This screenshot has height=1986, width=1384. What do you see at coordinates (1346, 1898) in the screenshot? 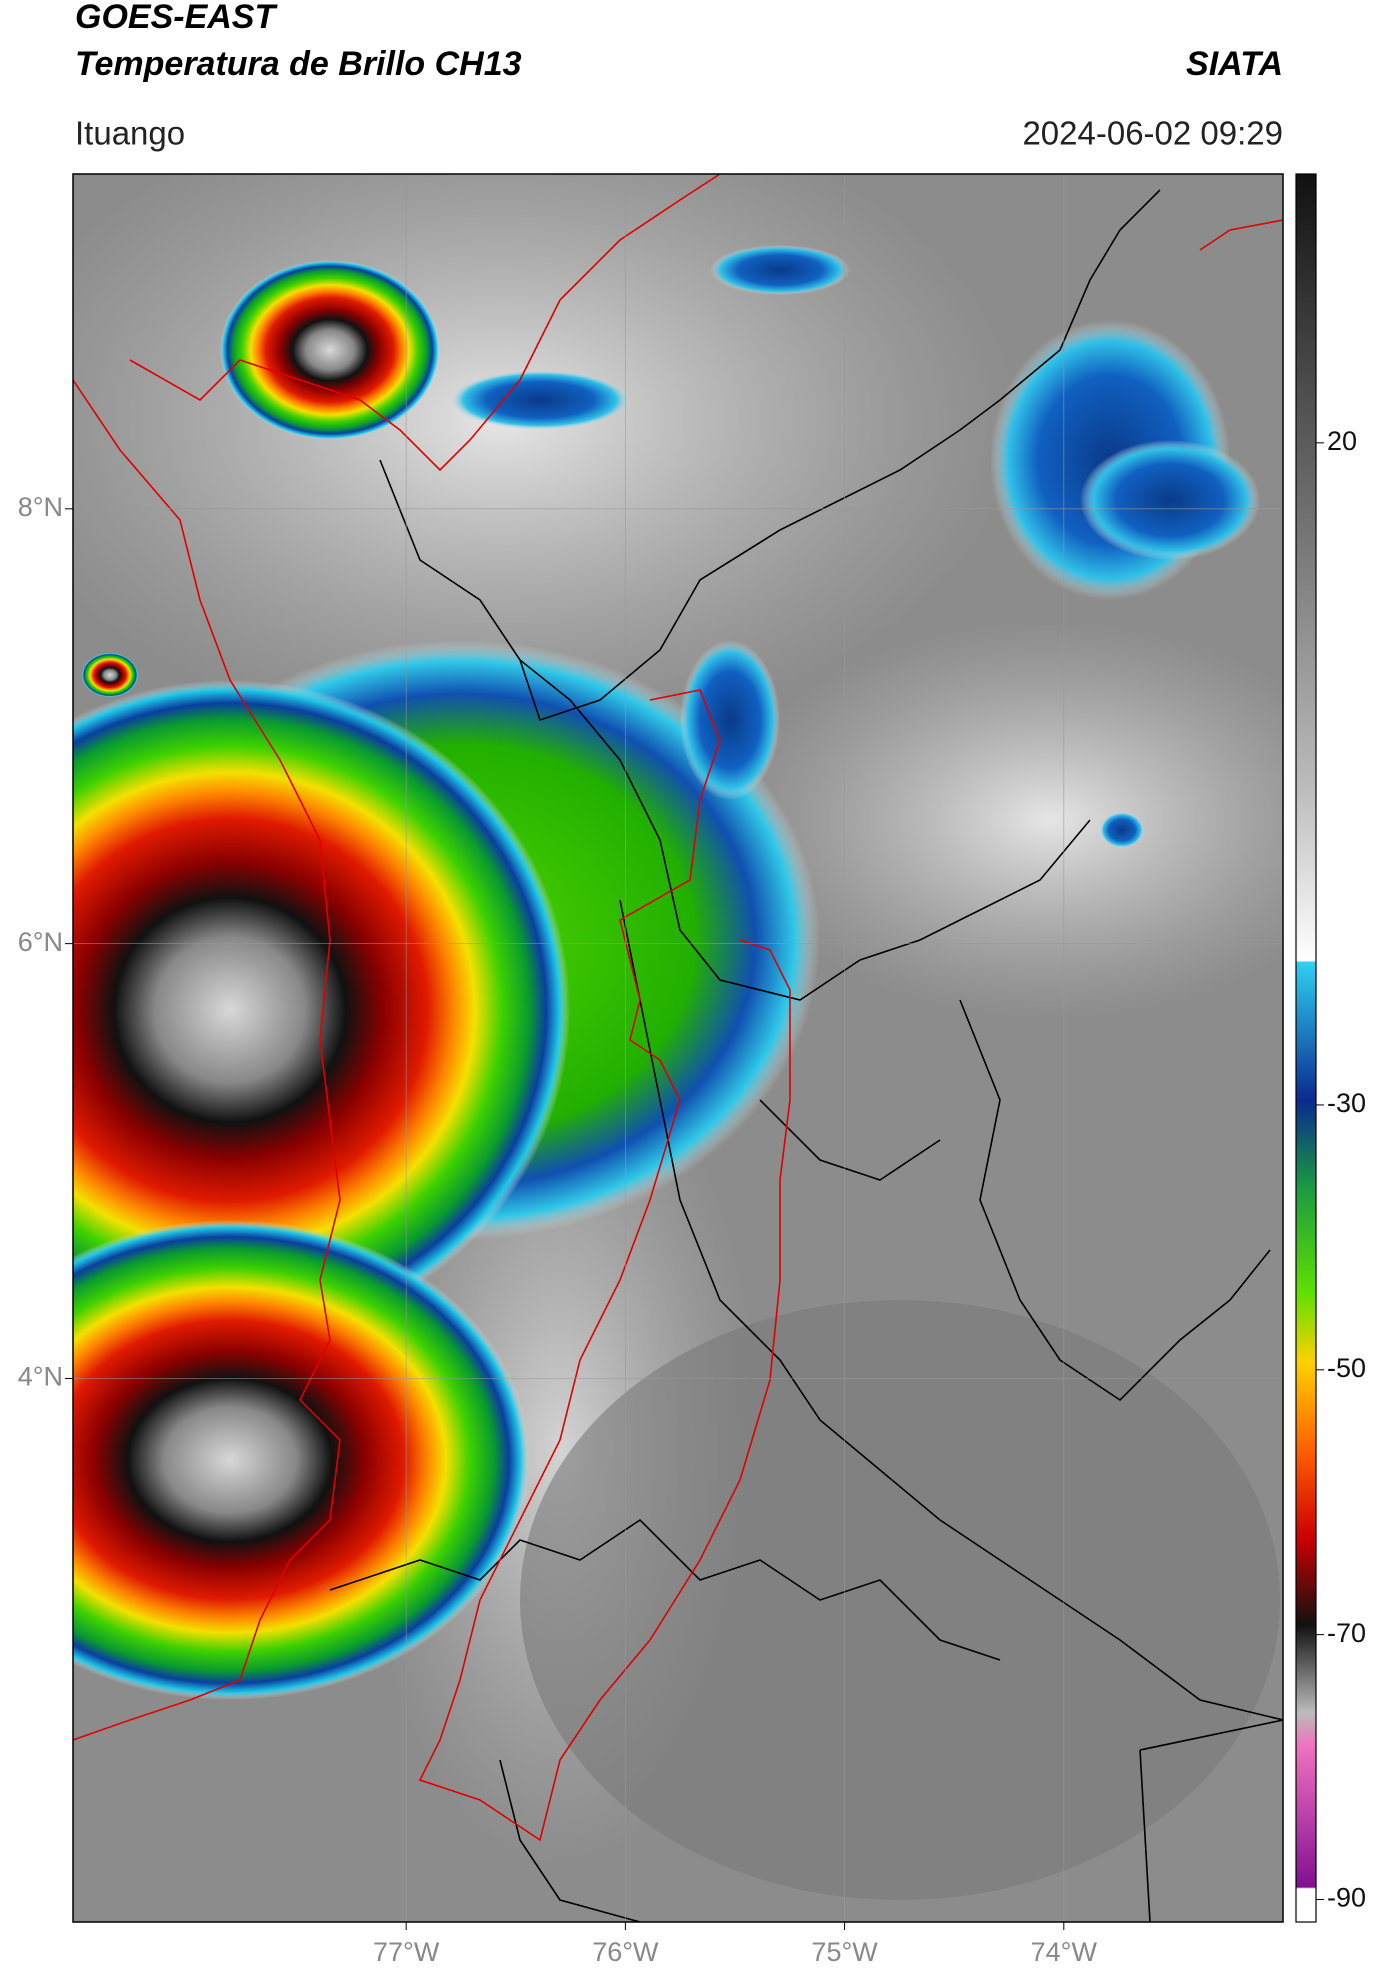
I see `colorbar-label: -90` at bounding box center [1346, 1898].